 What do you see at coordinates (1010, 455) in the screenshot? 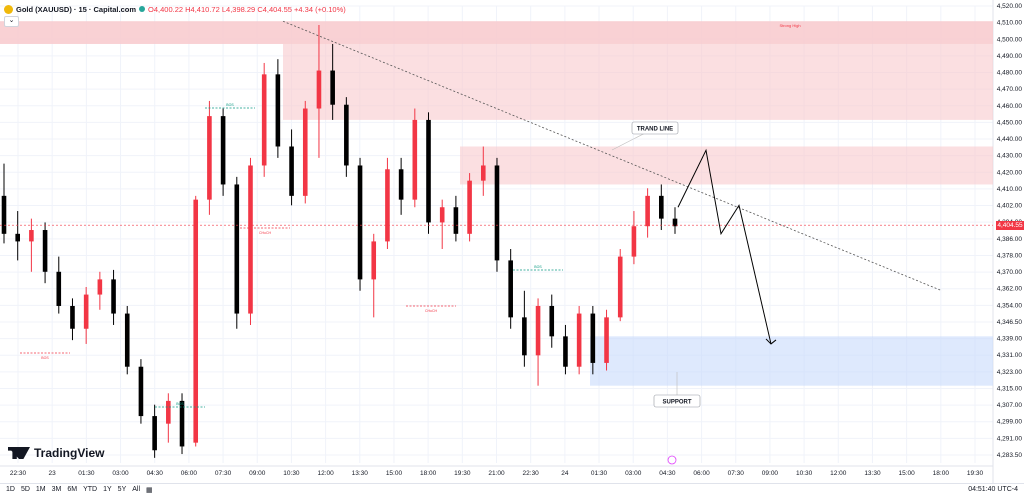
I see `y-tick-label: 4,283.50` at bounding box center [1010, 455].